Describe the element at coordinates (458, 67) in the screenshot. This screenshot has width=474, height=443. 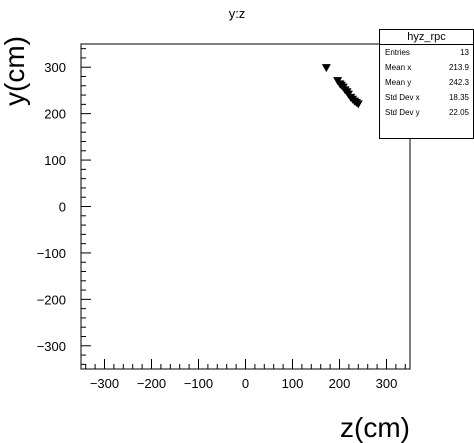
I see `stats-value: 213.9` at that location.